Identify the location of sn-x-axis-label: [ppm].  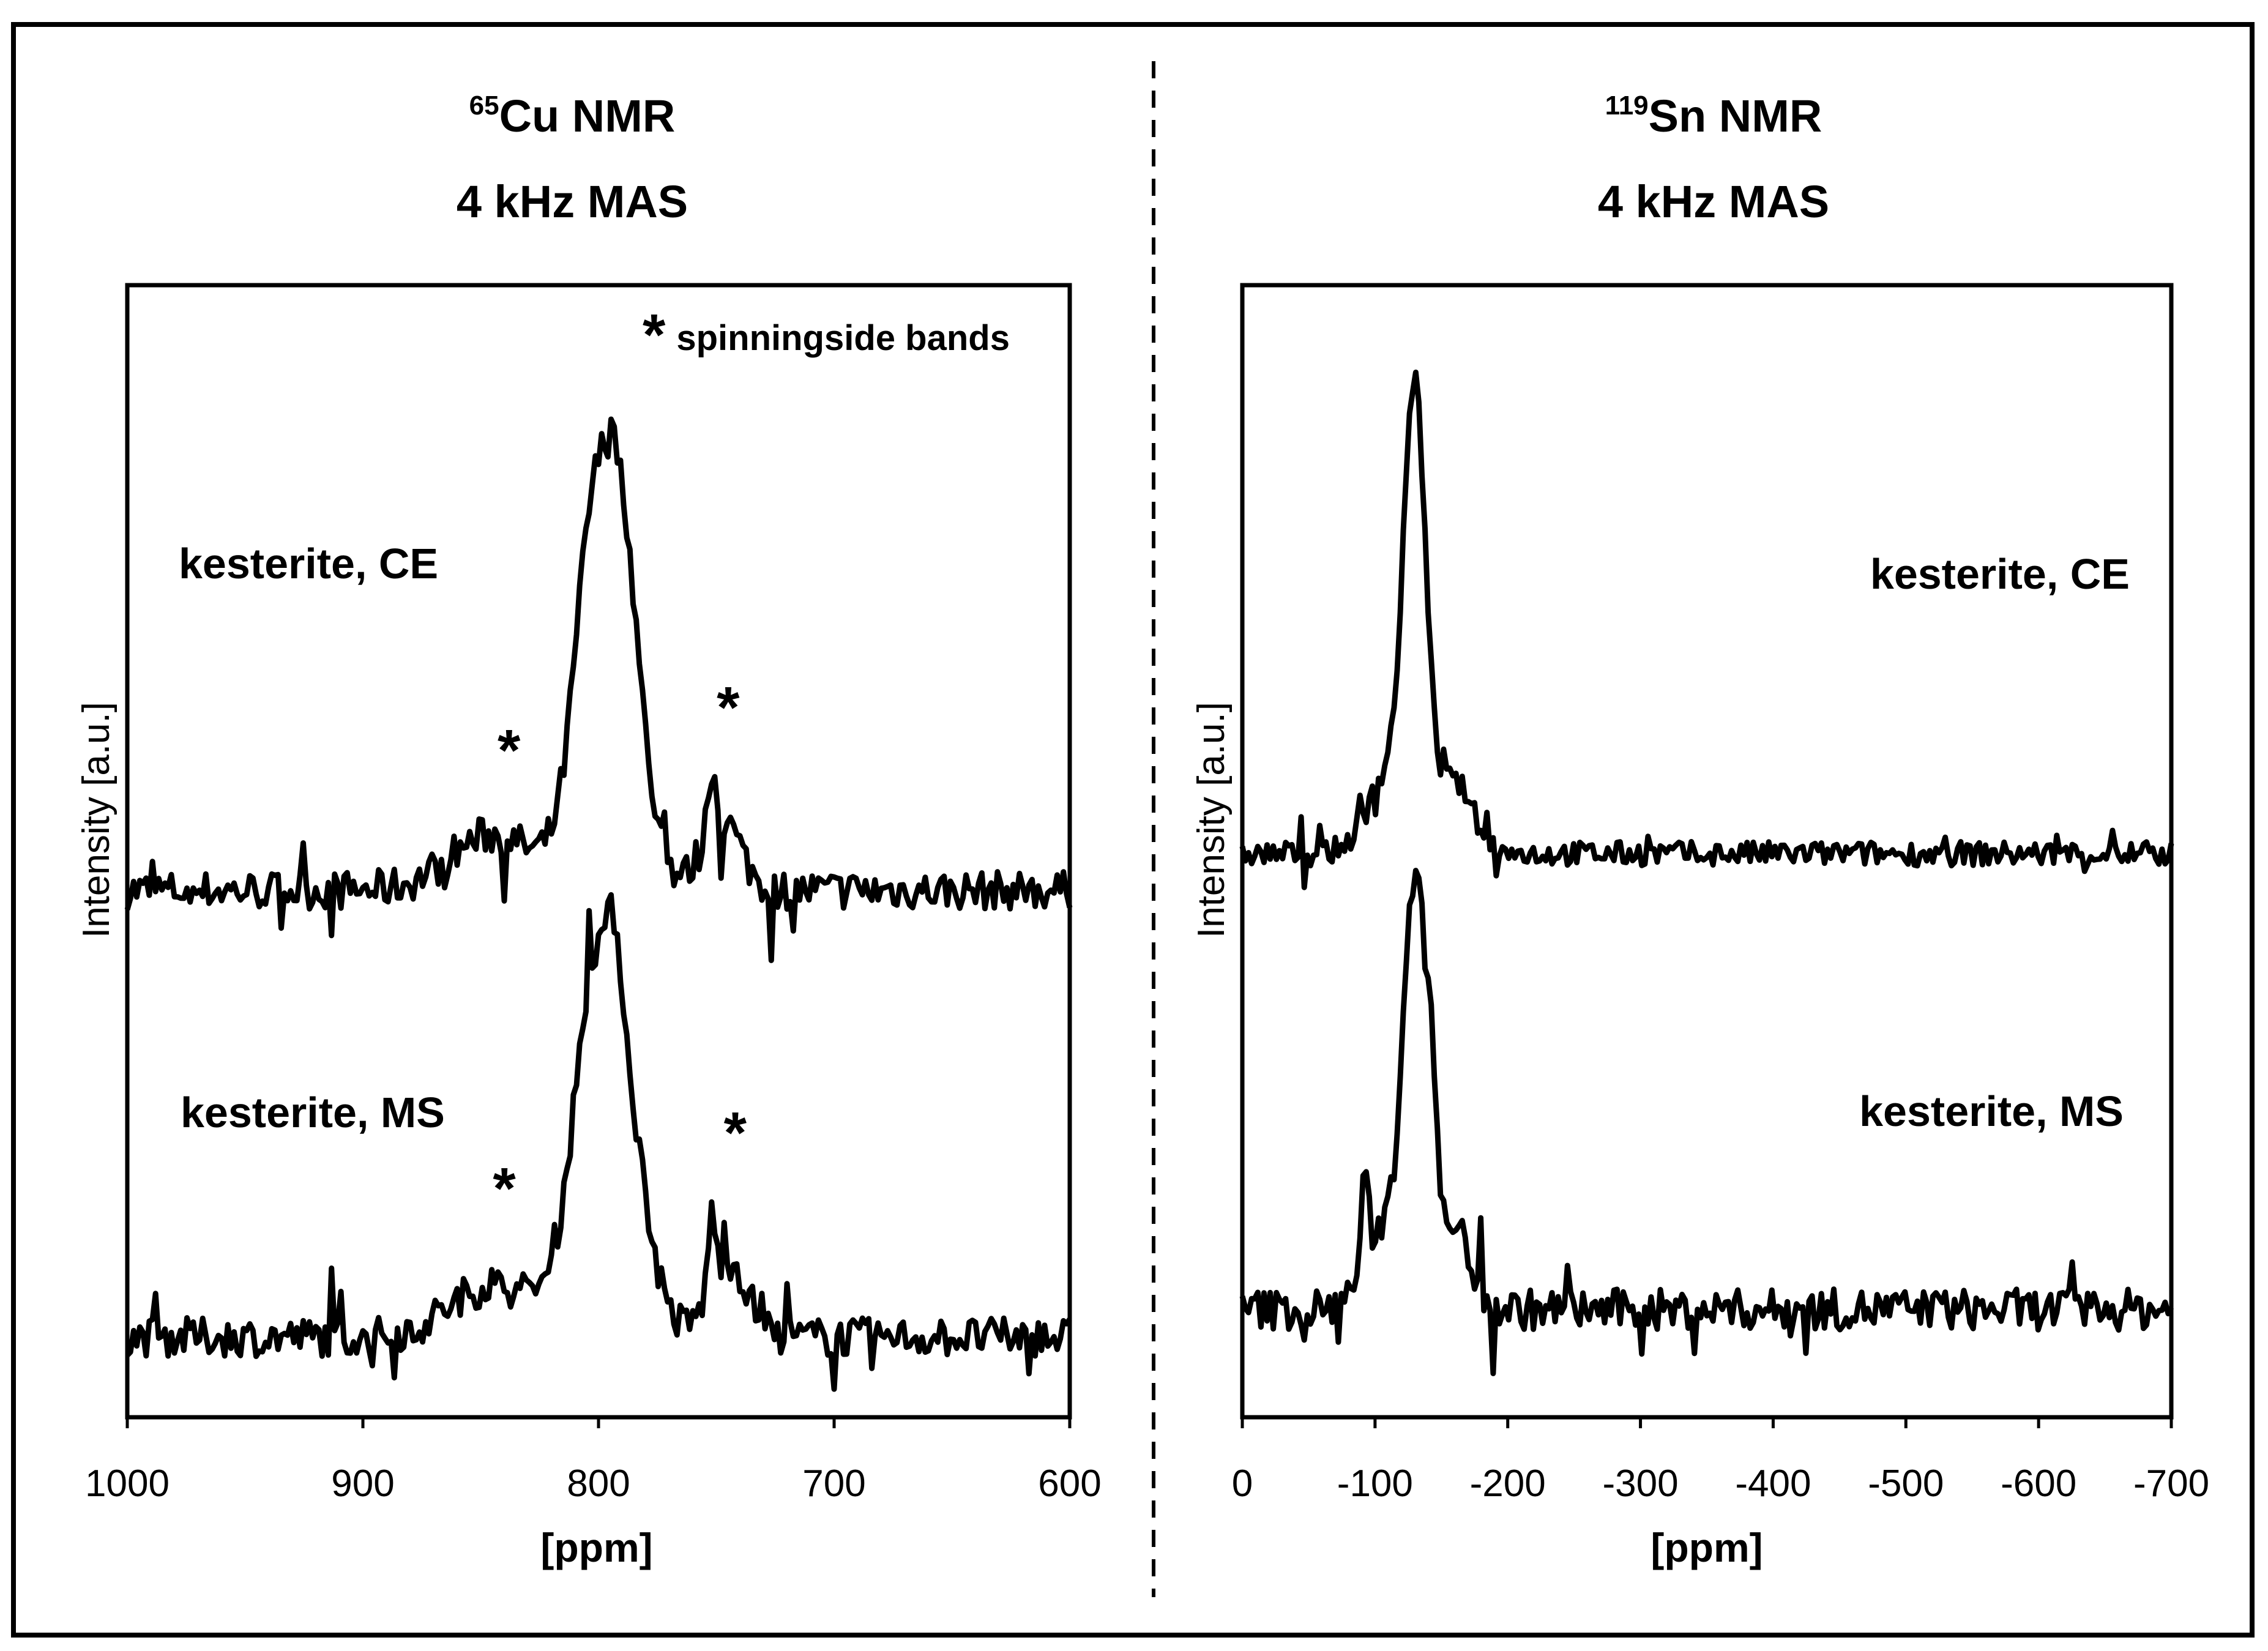
(1707, 1547).